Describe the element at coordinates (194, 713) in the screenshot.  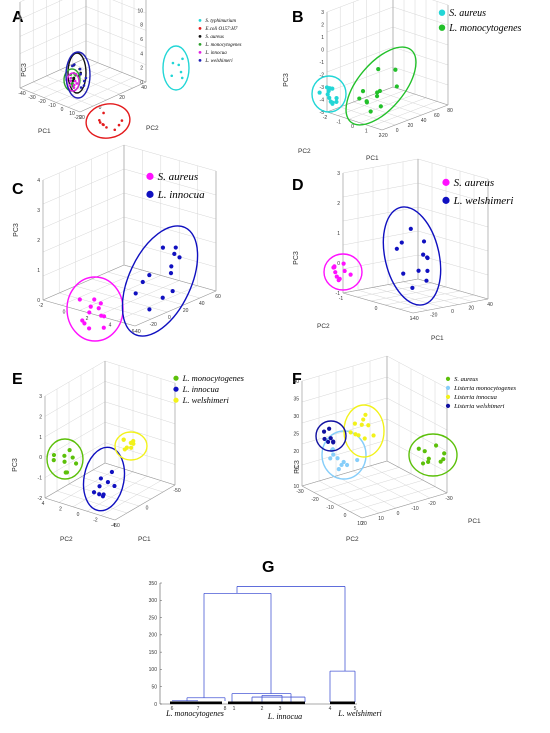
I see `group-label: L. monocytogenes` at that location.